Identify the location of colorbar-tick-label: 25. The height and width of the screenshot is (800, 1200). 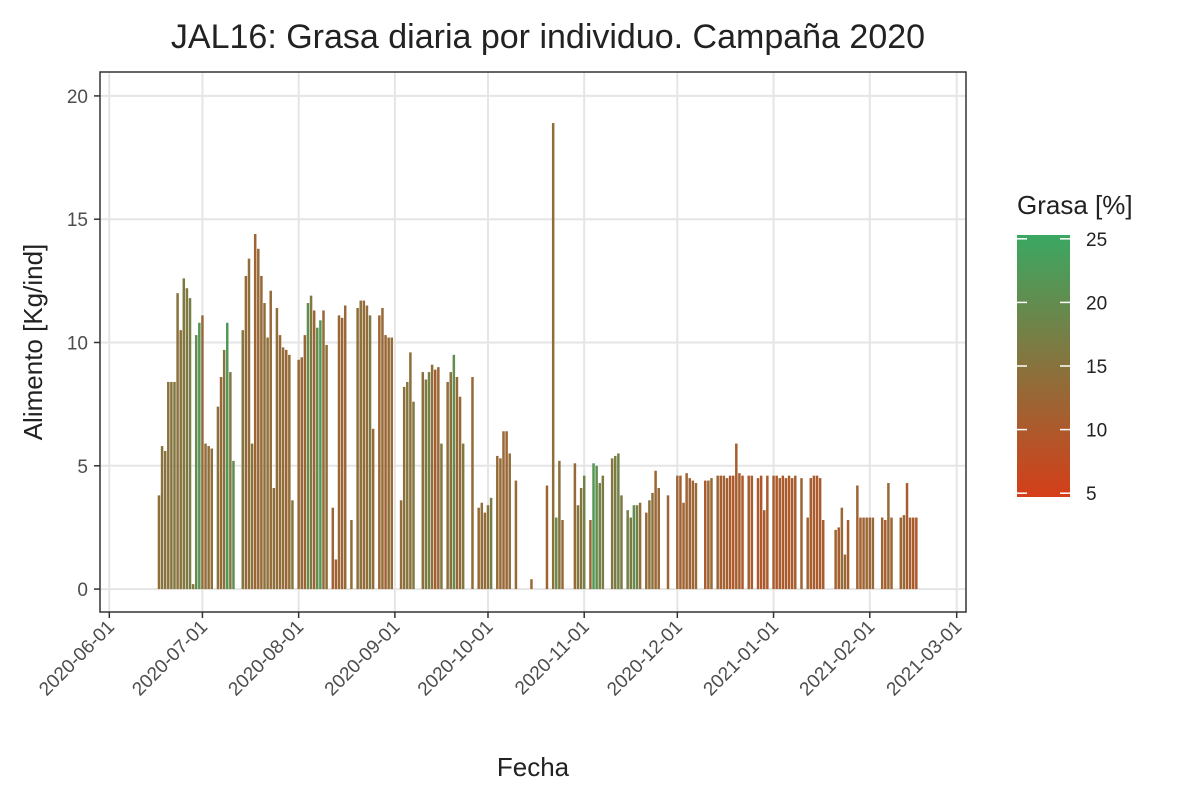
(1096, 240).